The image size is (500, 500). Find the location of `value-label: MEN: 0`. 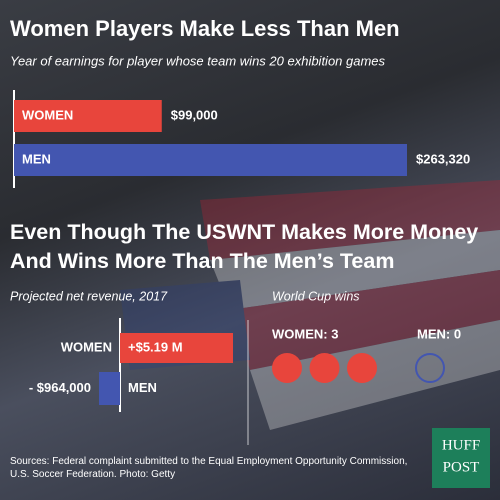

value-label: MEN: 0 is located at coordinates (439, 333).